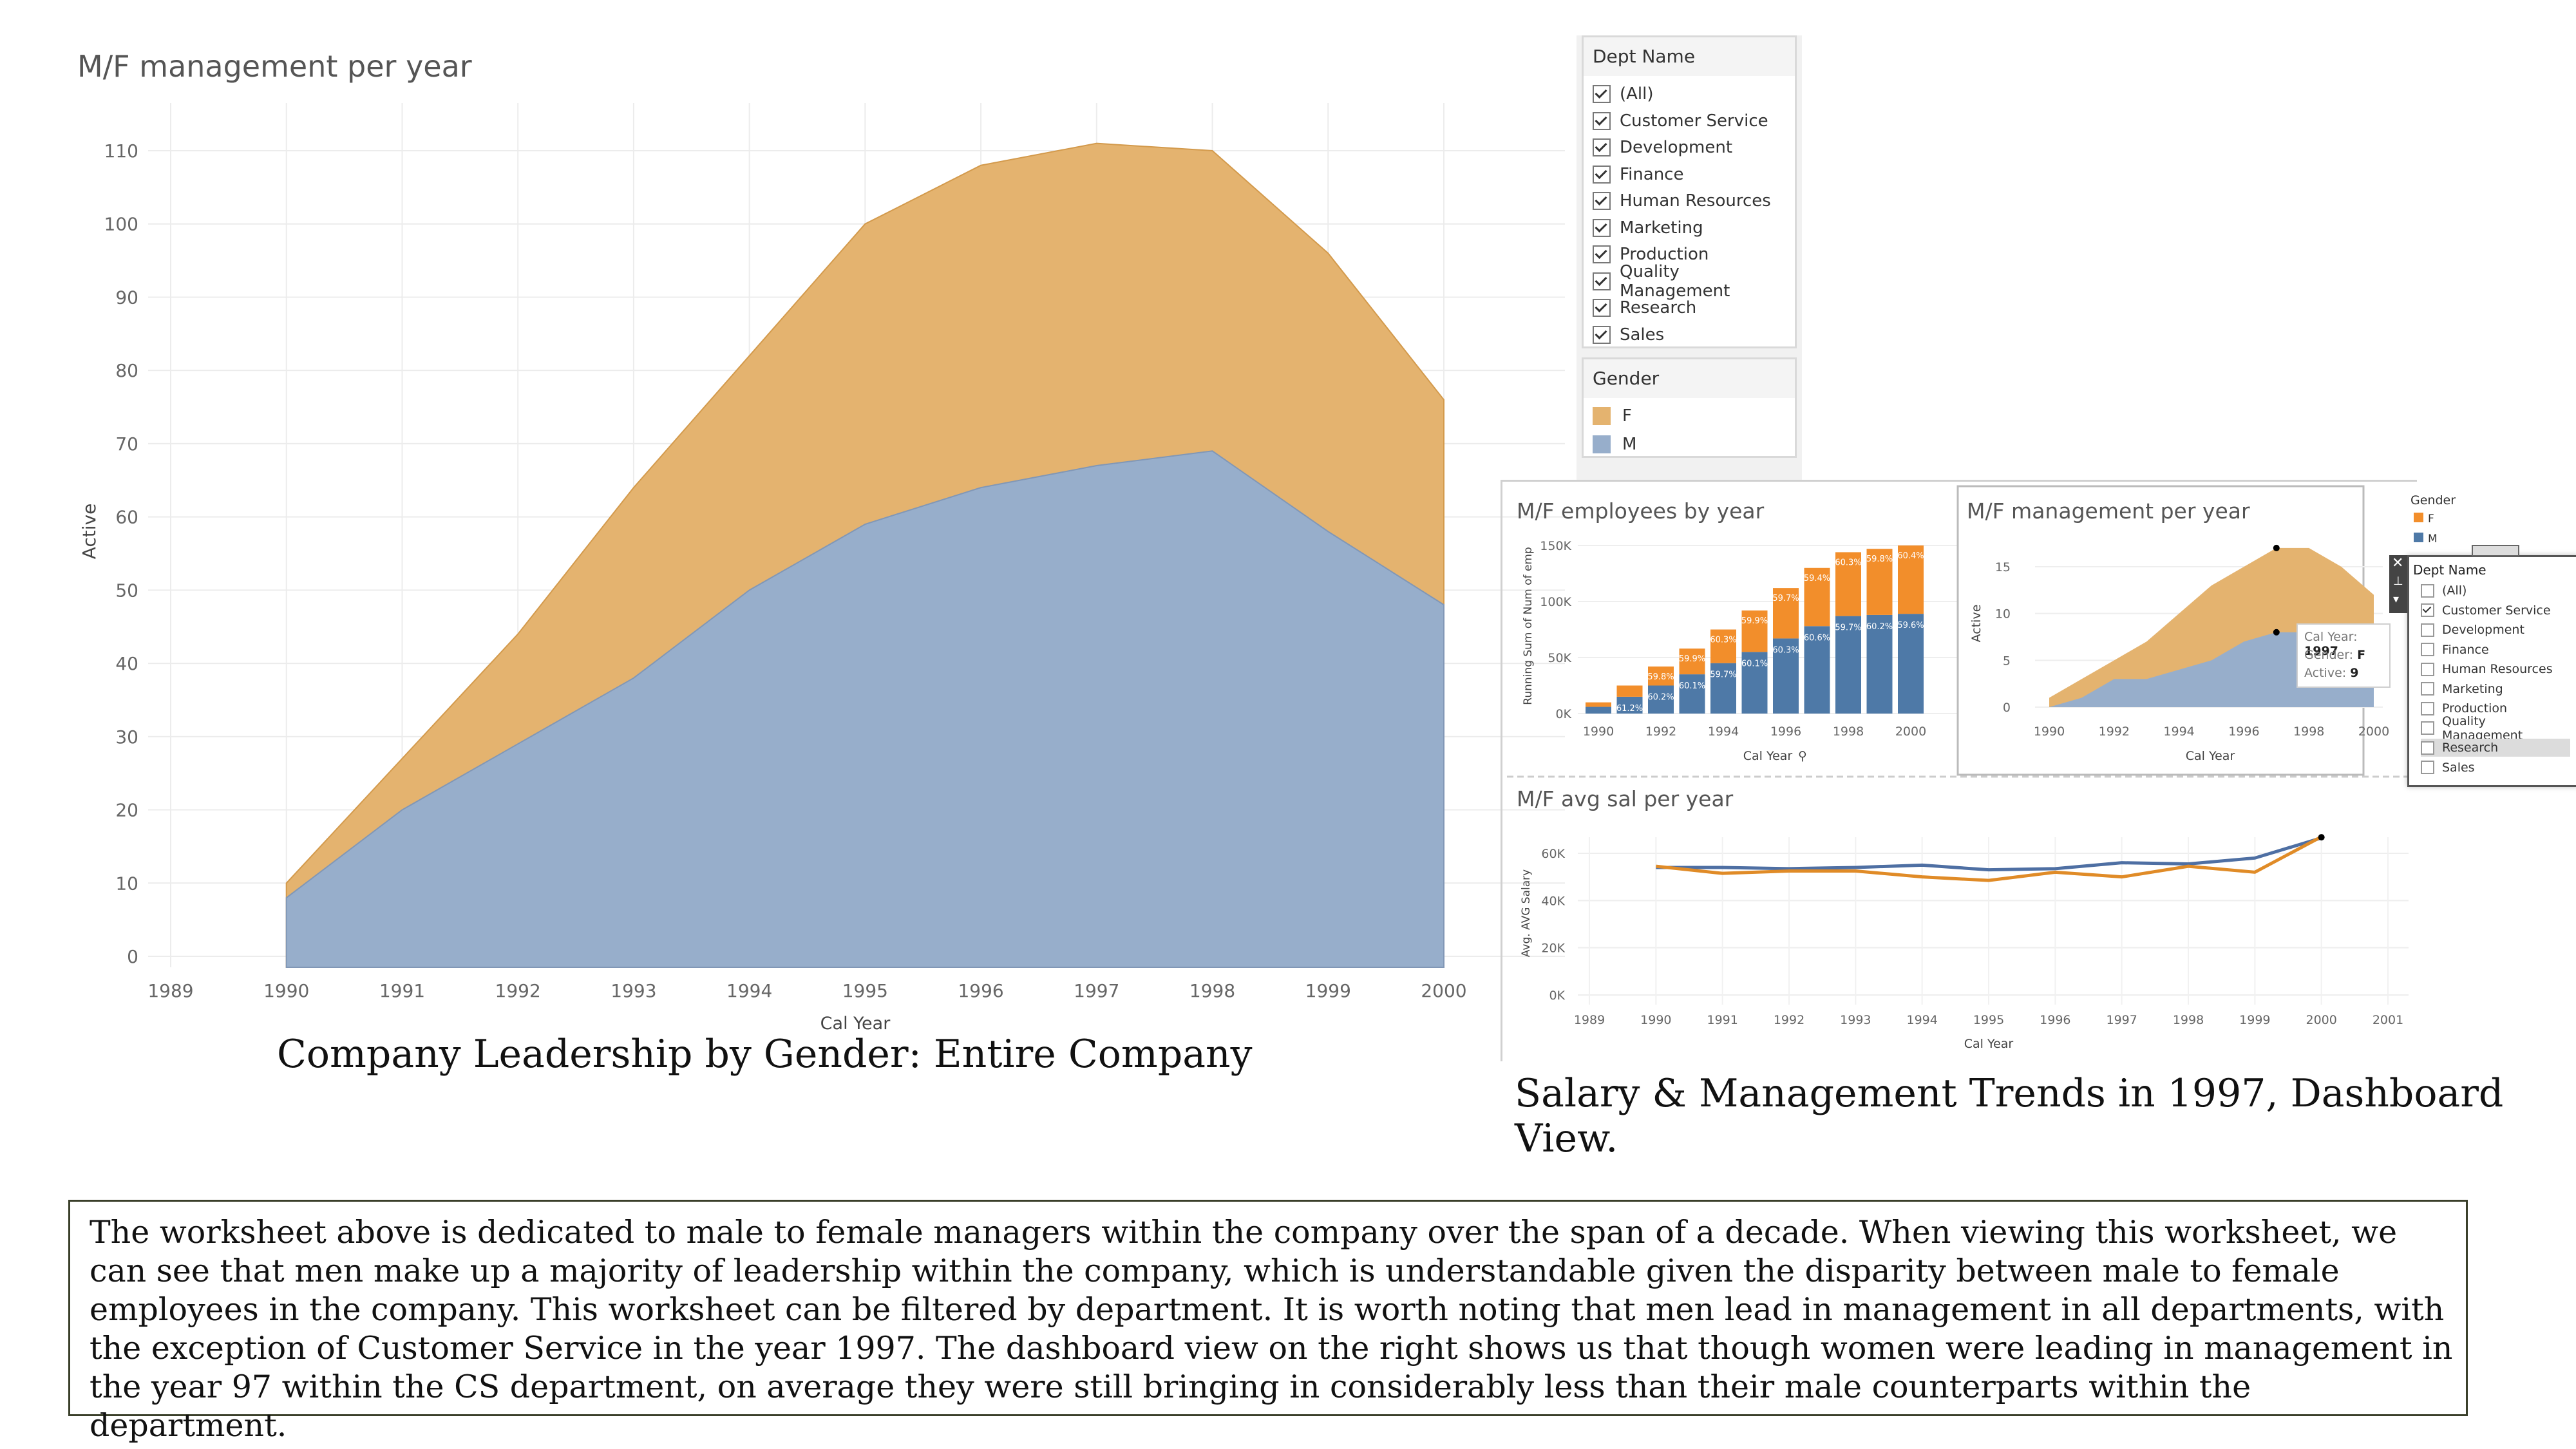 The image size is (2576, 1449). What do you see at coordinates (2495, 591) in the screenshot?
I see `dashboard-dept-filter-item: (All)` at bounding box center [2495, 591].